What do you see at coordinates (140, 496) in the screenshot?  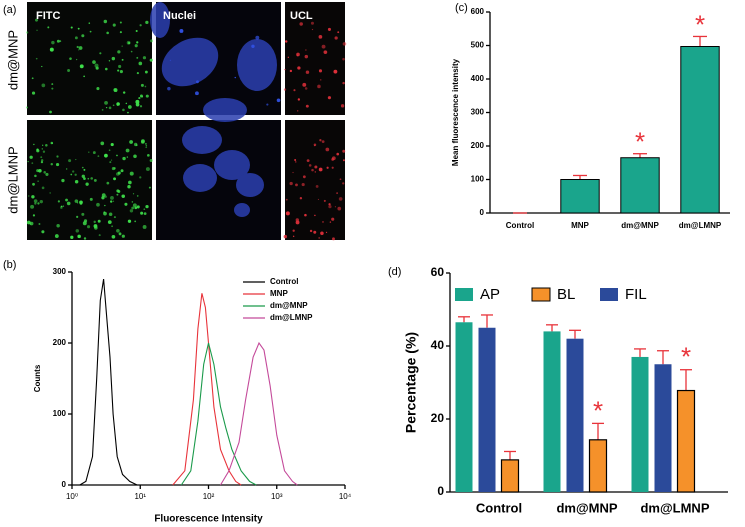 I see `x-tick-label: 10¹` at bounding box center [140, 496].